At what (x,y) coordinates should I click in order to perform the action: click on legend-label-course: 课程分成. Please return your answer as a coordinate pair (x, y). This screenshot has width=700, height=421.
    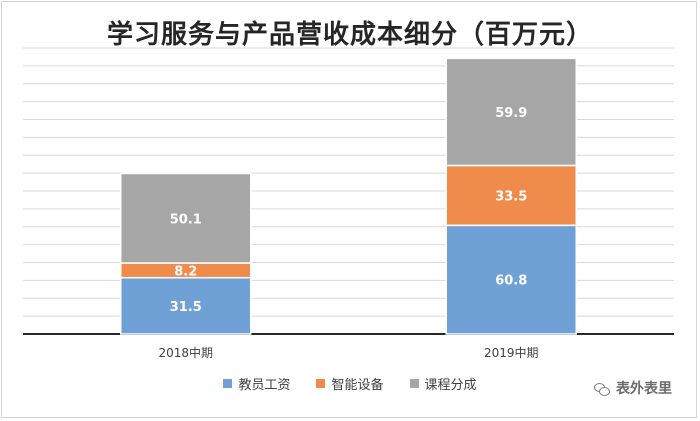
    Looking at the image, I should click on (450, 385).